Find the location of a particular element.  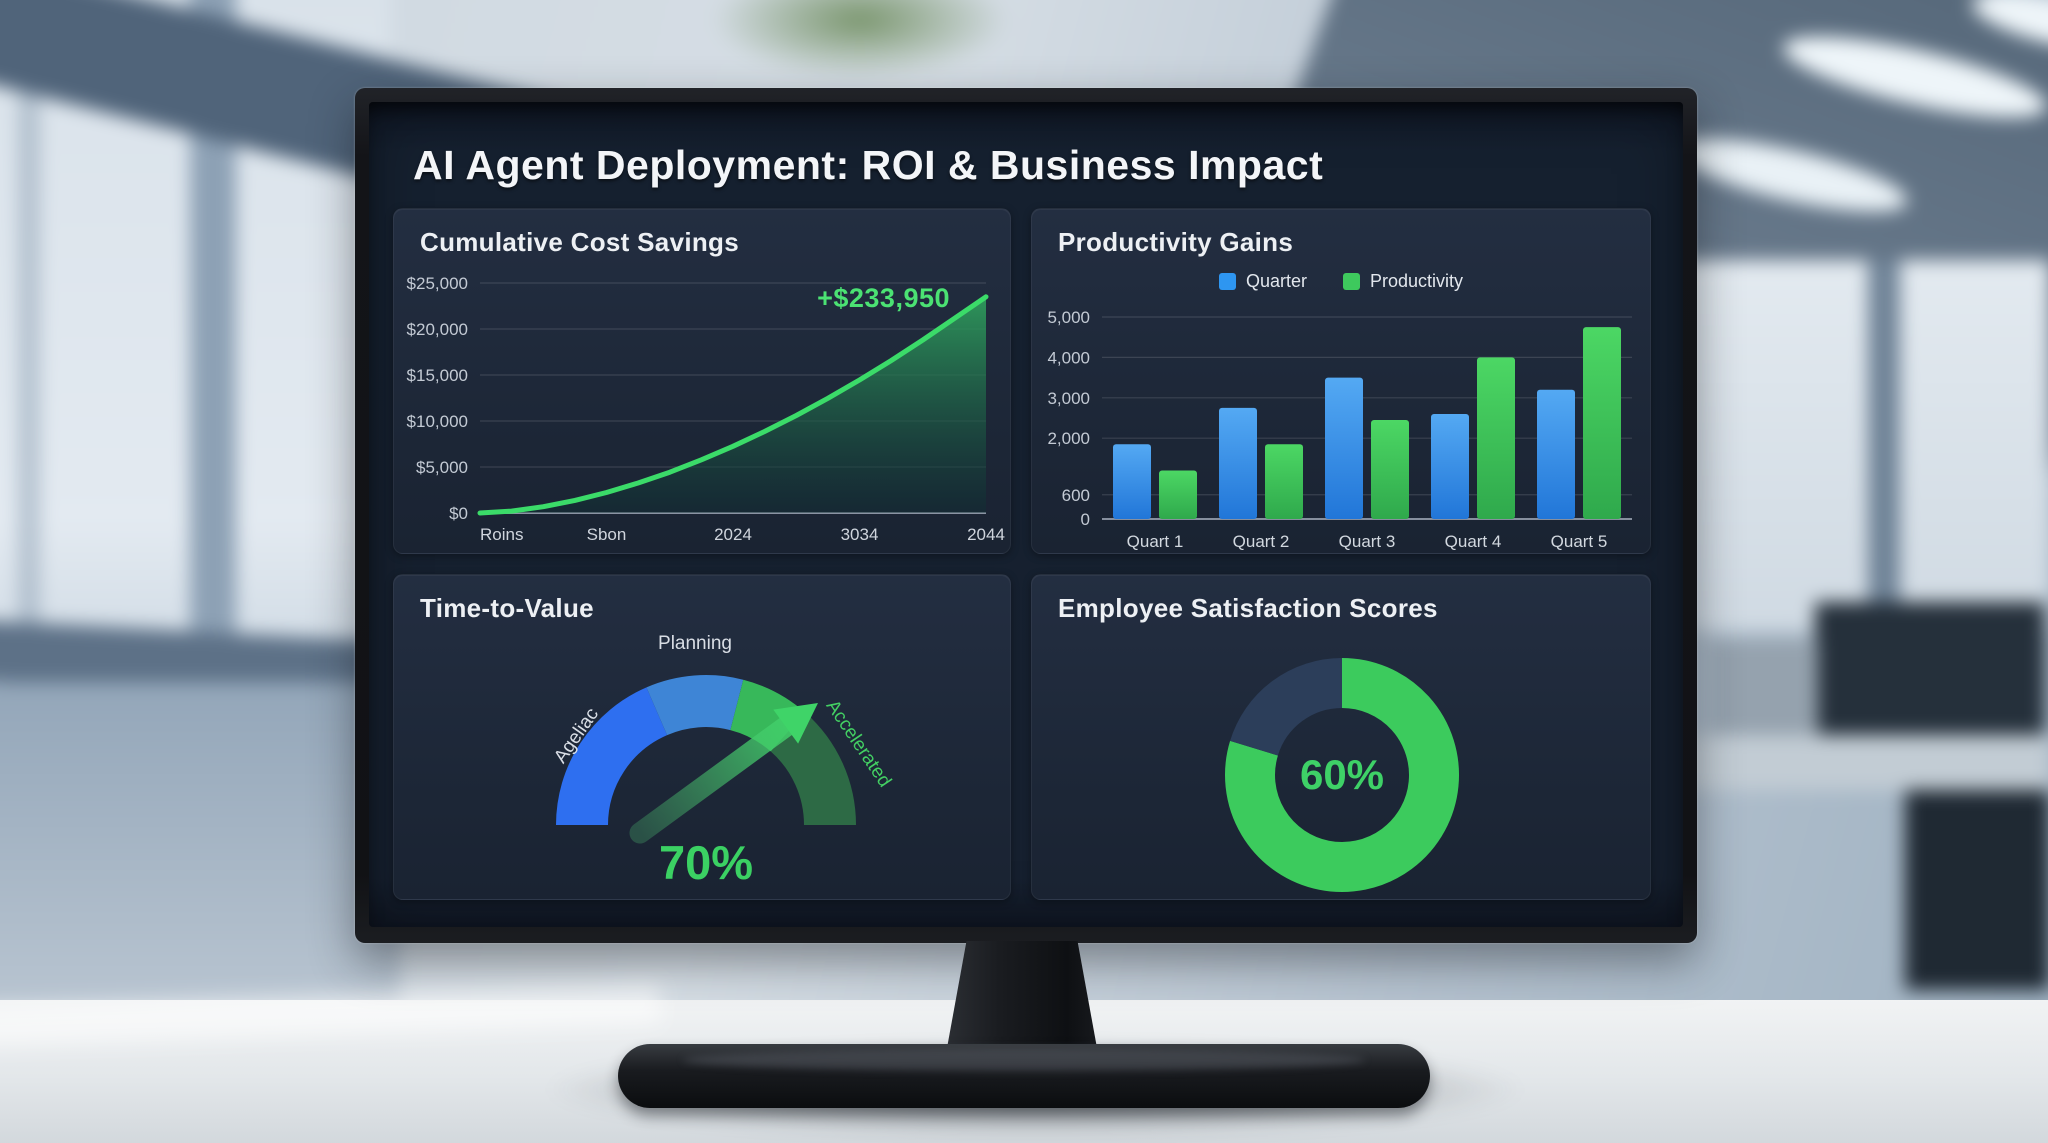

svg-text: 2024 is located at coordinates (733, 534).